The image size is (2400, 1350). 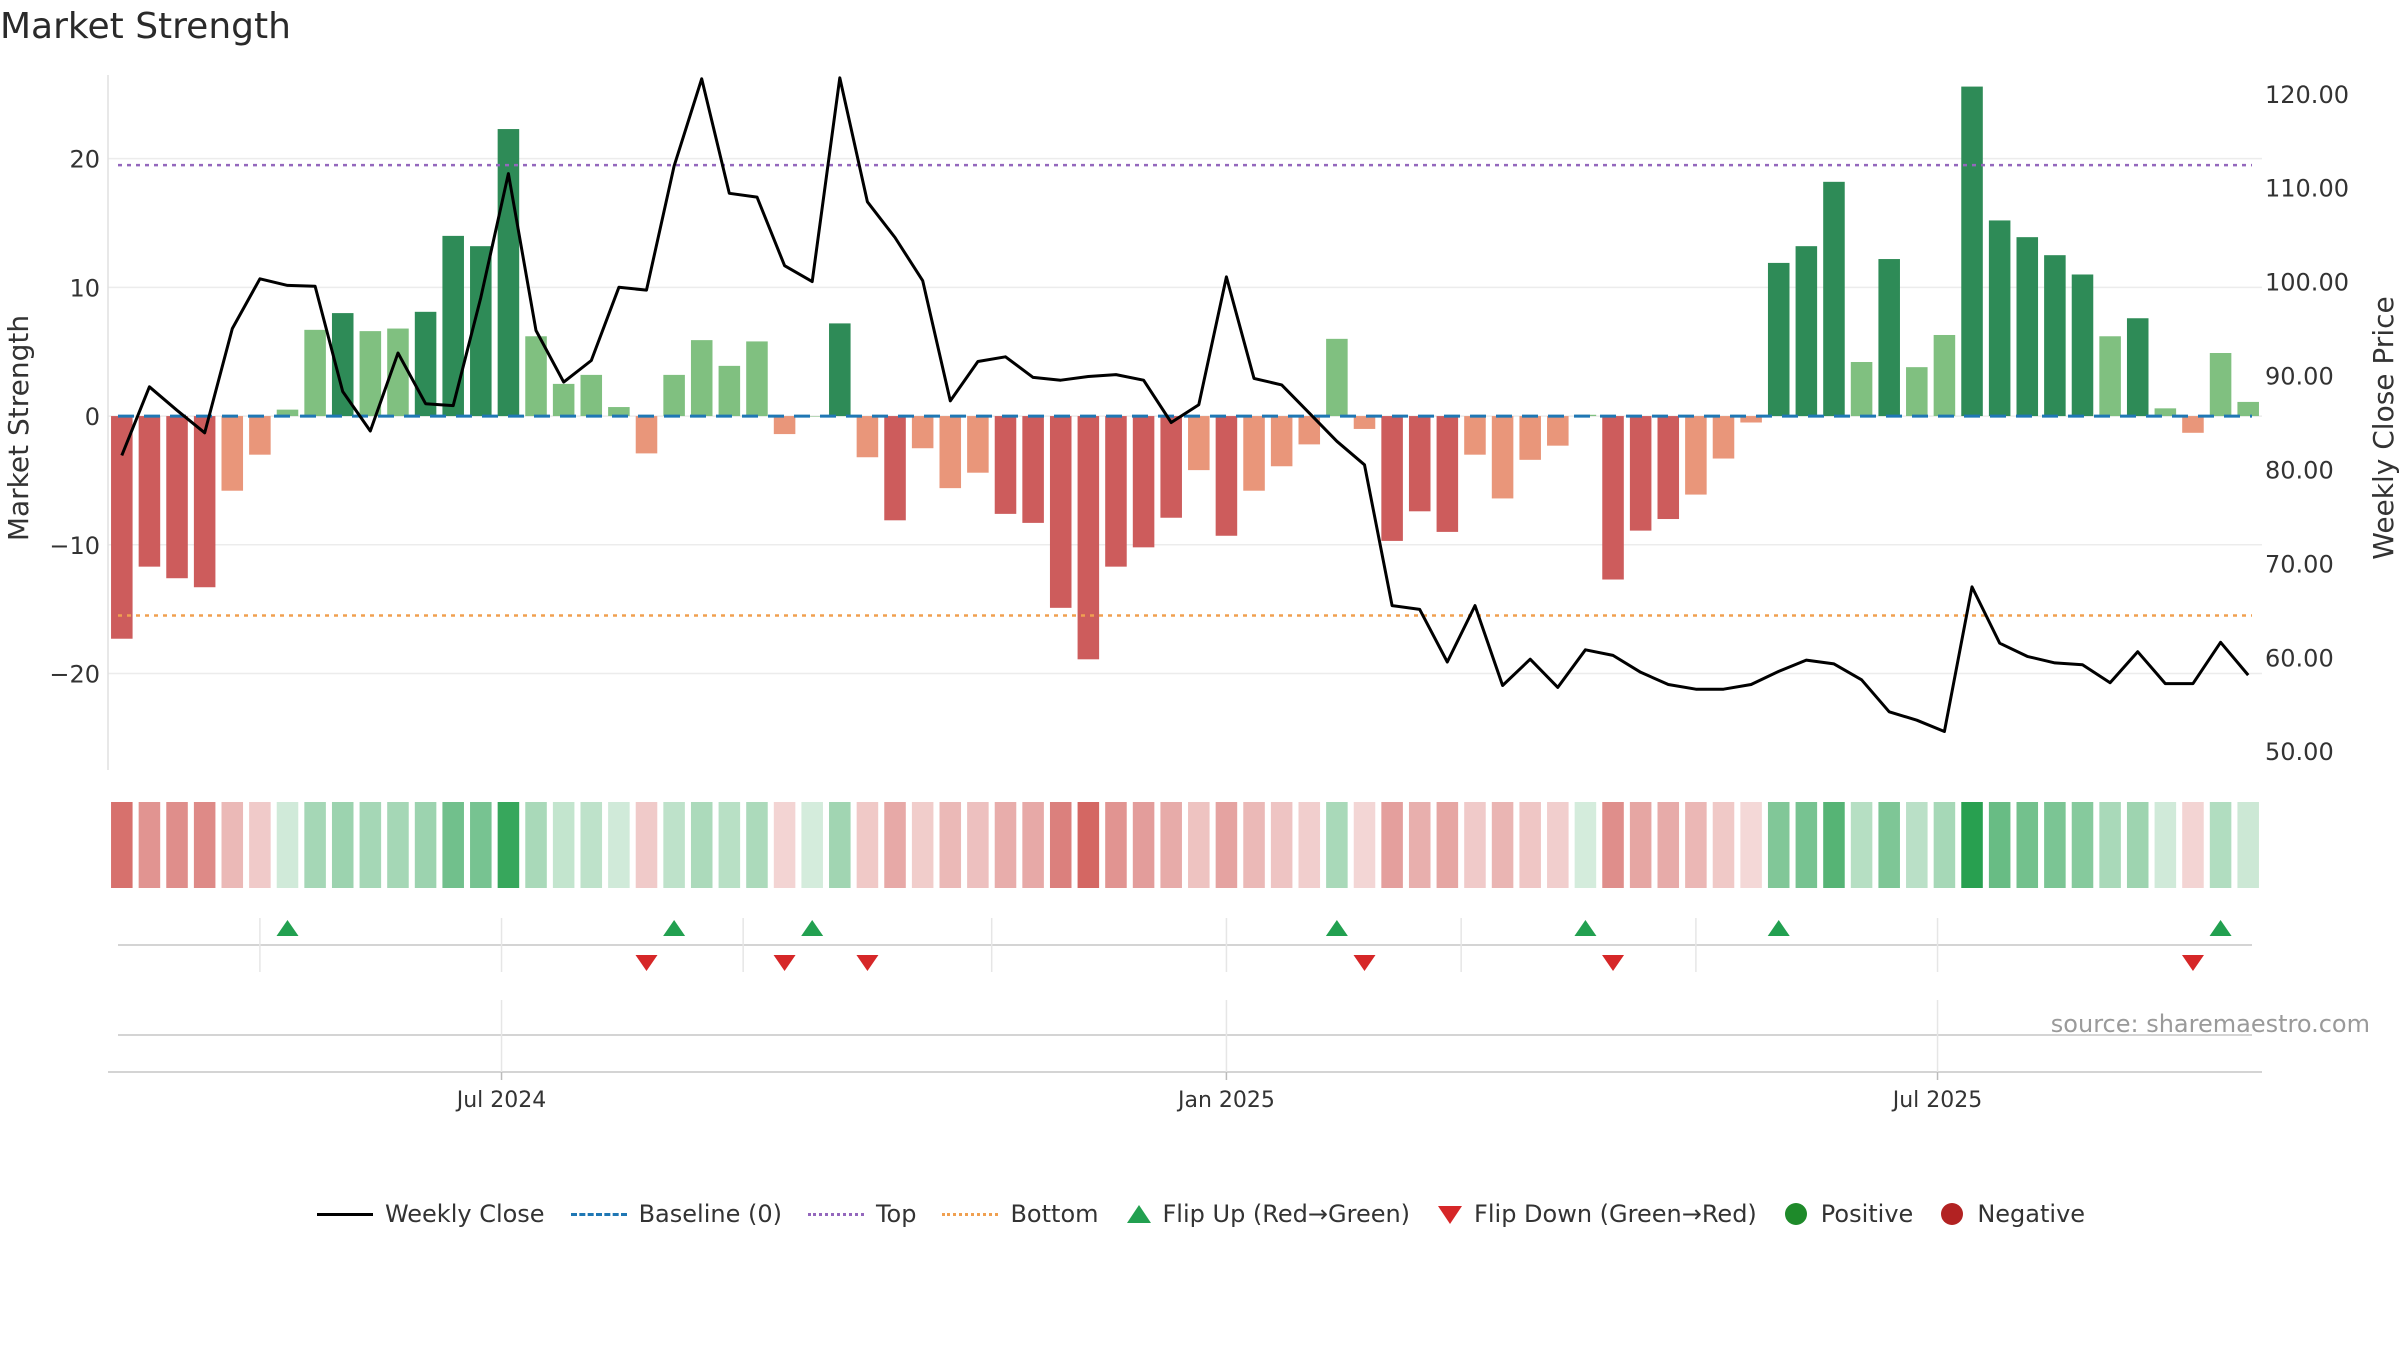 What do you see at coordinates (1847, 1214) in the screenshot?
I see `legend-positive: Positive` at bounding box center [1847, 1214].